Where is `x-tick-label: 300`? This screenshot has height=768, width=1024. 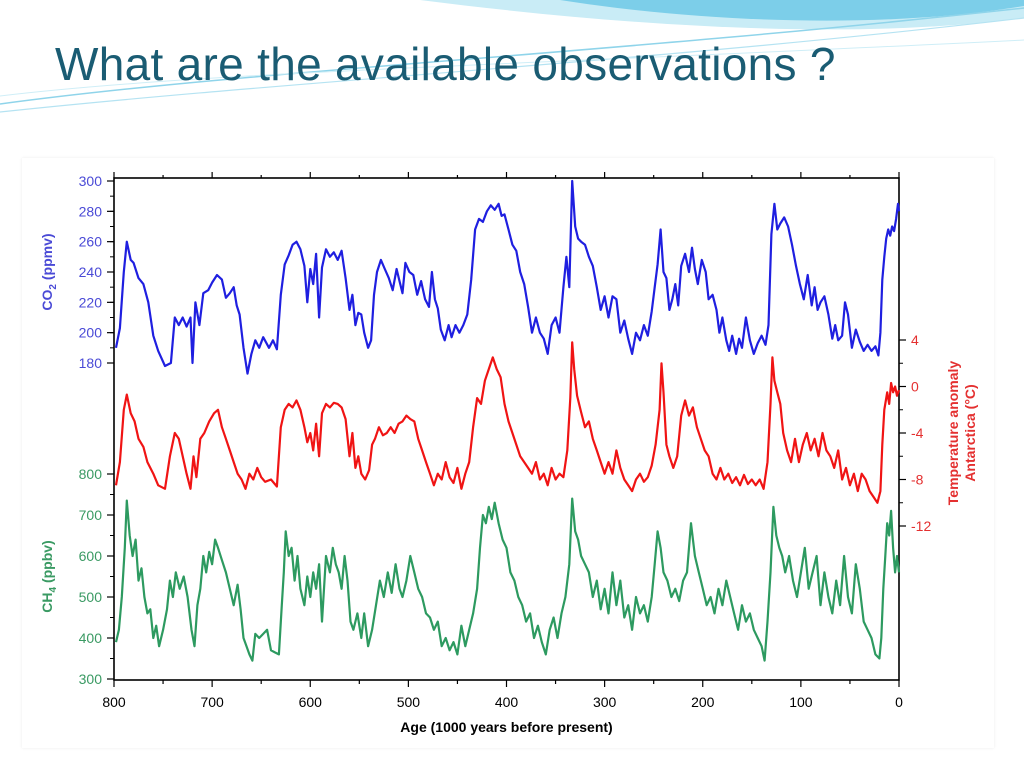 x-tick-label: 300 is located at coordinates (605, 702).